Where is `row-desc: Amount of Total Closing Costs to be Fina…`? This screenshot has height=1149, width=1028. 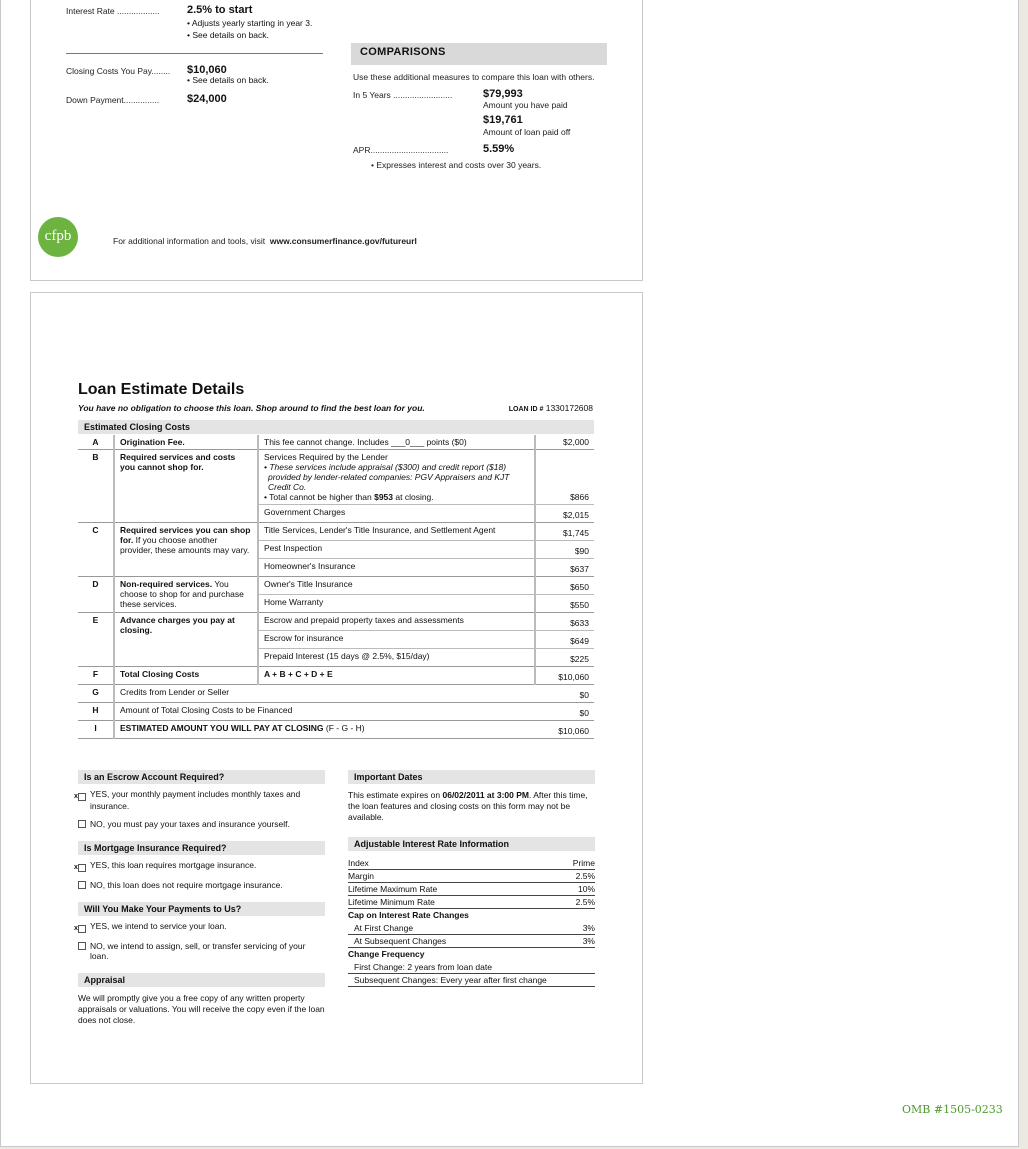 row-desc: Amount of Total Closing Costs to be Fina… is located at coordinates (324, 711).